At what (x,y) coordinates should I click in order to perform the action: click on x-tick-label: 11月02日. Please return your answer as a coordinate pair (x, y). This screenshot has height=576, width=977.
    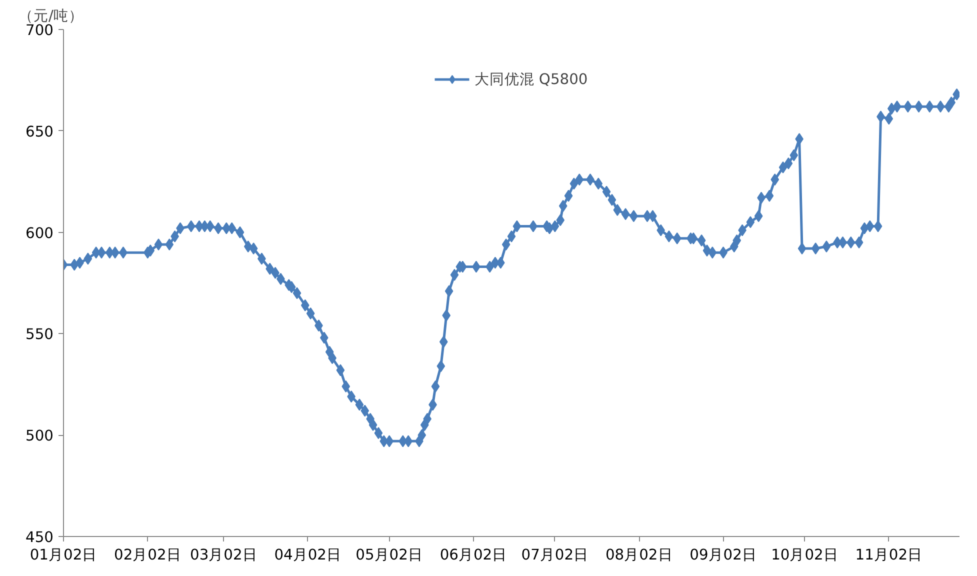
    Looking at the image, I should click on (889, 555).